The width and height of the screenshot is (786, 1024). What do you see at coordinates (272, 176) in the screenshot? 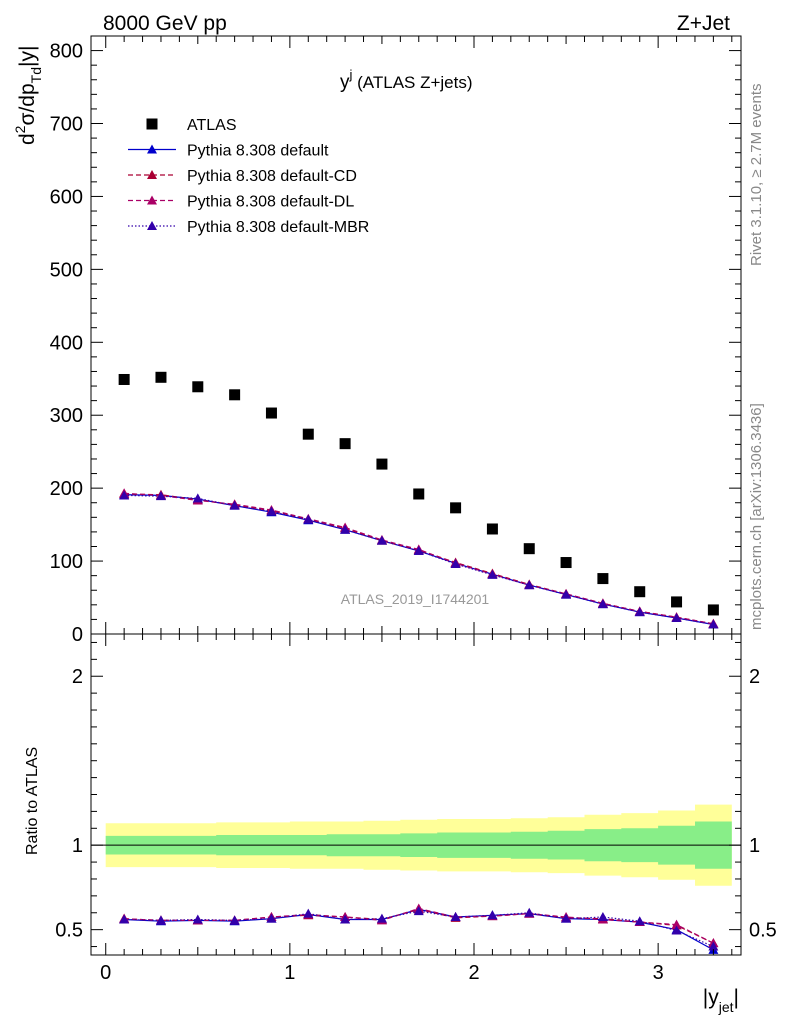
I see `legend-label: Pythia 8.308 default-CD` at bounding box center [272, 176].